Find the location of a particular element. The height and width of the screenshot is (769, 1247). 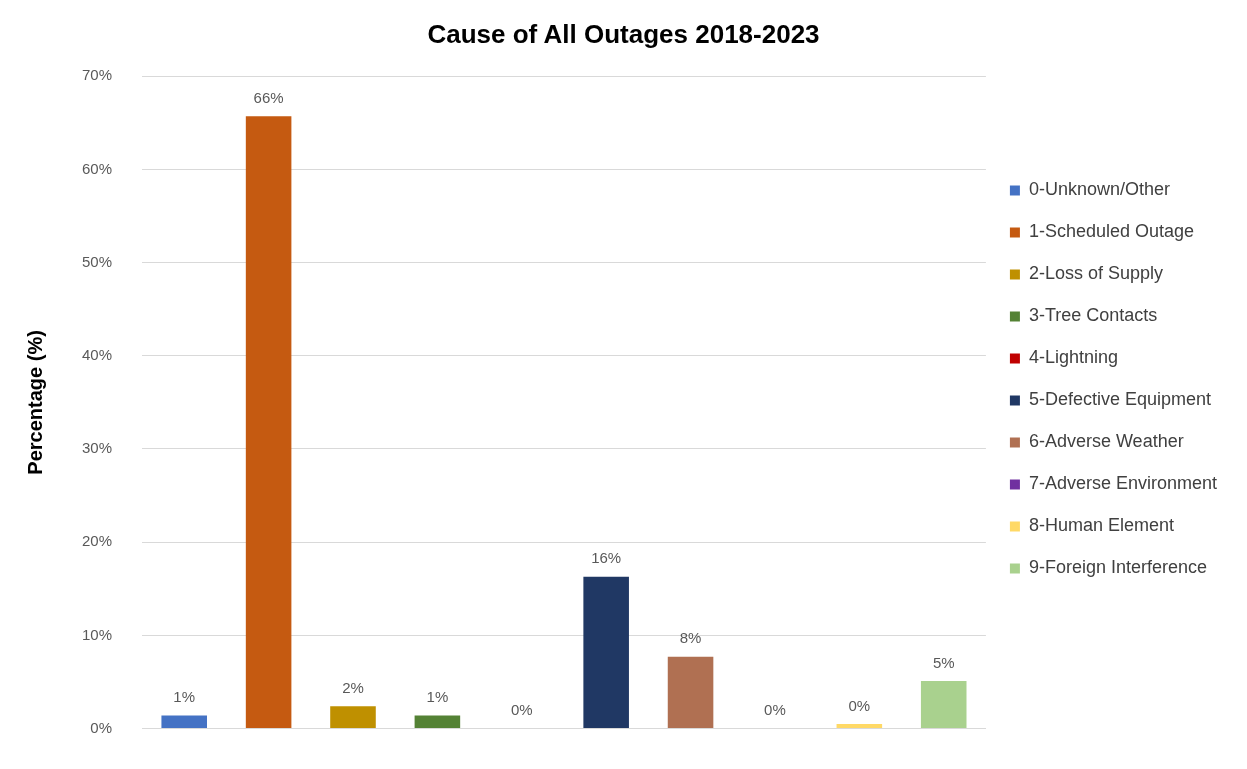

y-tick-label: 10% is located at coordinates (97, 634).